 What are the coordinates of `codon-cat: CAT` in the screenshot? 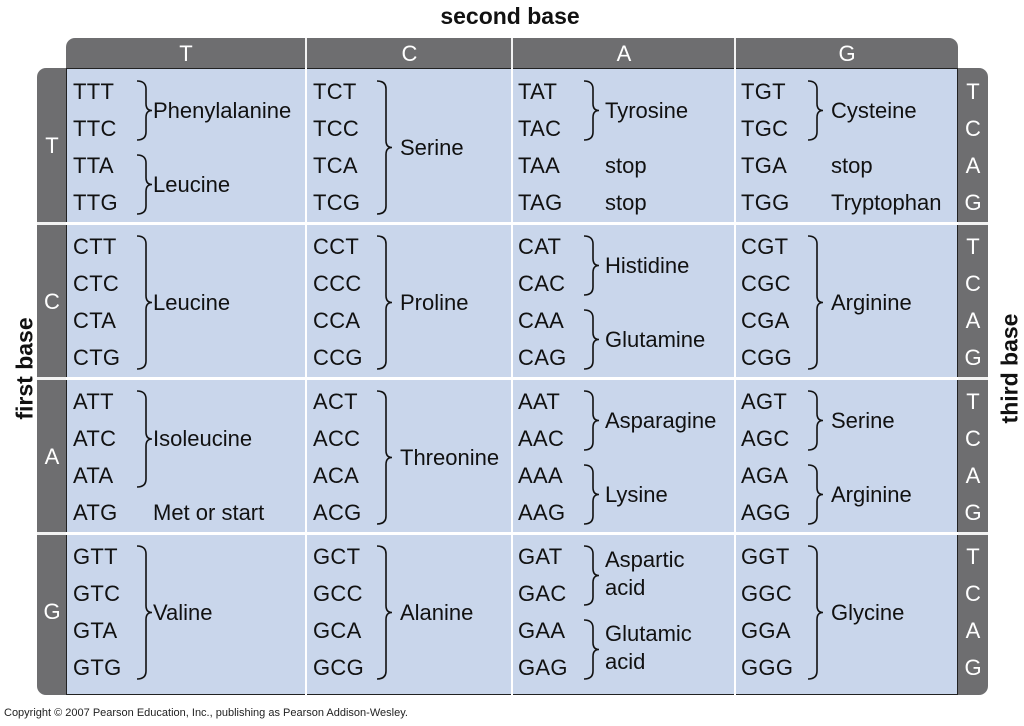 It's located at (540, 246).